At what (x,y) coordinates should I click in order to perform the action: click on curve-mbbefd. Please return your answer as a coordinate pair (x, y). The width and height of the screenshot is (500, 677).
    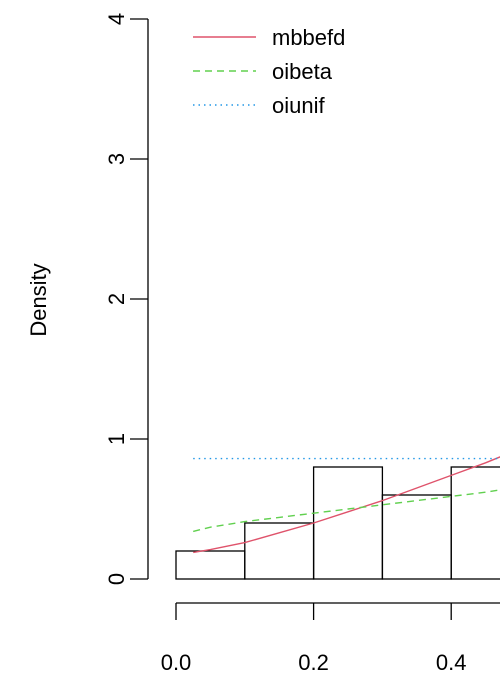
    Looking at the image, I should click on (346, 505).